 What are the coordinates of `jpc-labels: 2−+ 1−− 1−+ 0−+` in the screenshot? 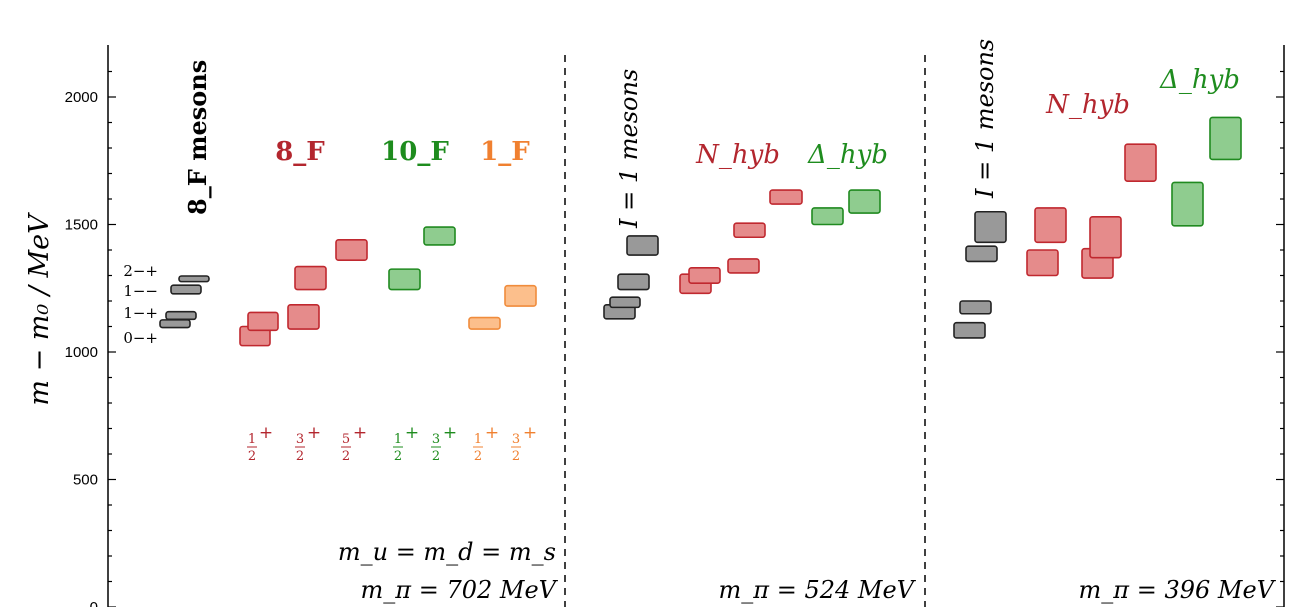 It's located at (140, 304).